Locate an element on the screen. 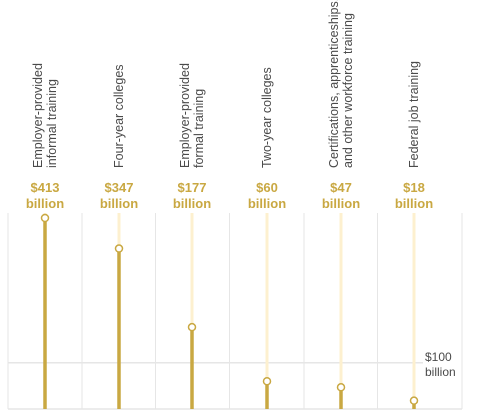 Image resolution: width=477 pixels, height=419 pixels. category-label: informal training is located at coordinates (52, 123).